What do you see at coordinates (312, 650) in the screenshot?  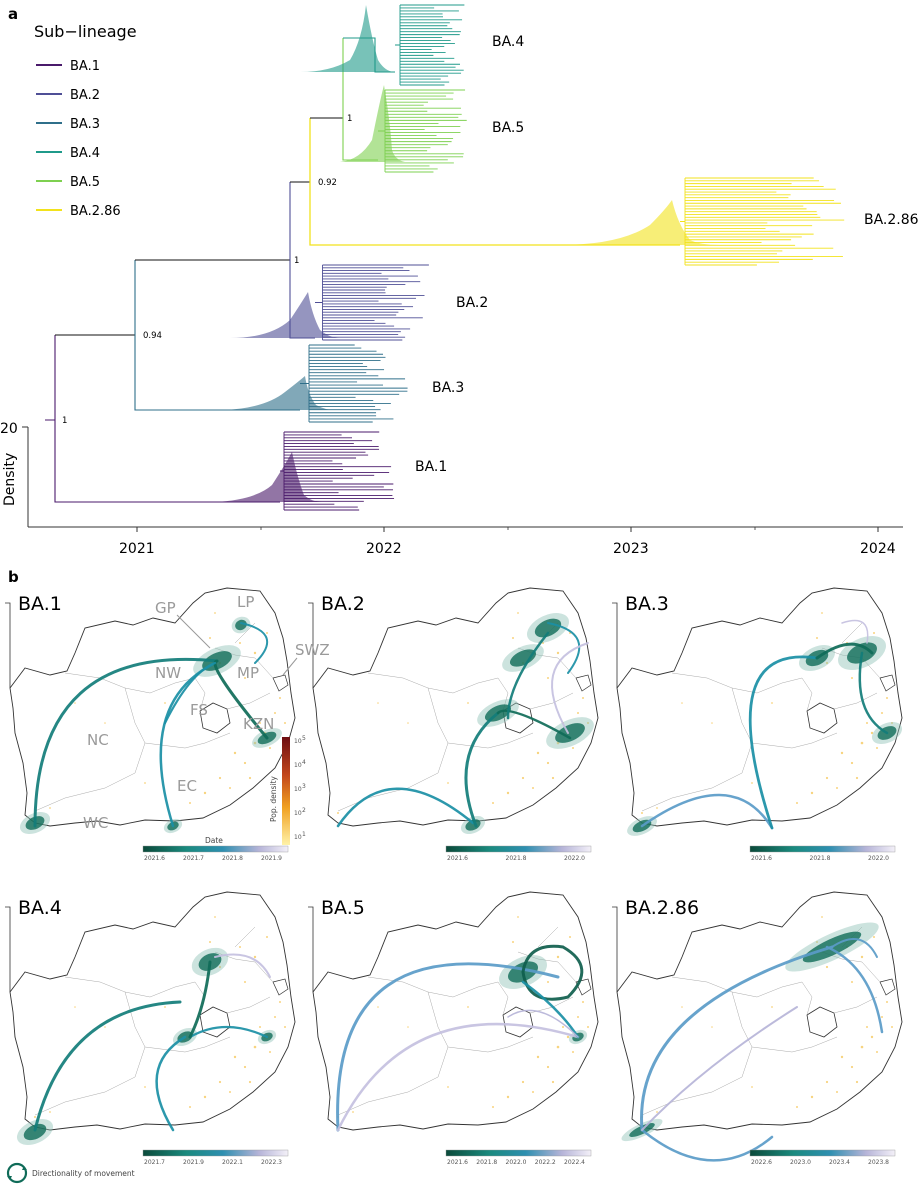 I see `prov-swz: SWZ` at bounding box center [312, 650].